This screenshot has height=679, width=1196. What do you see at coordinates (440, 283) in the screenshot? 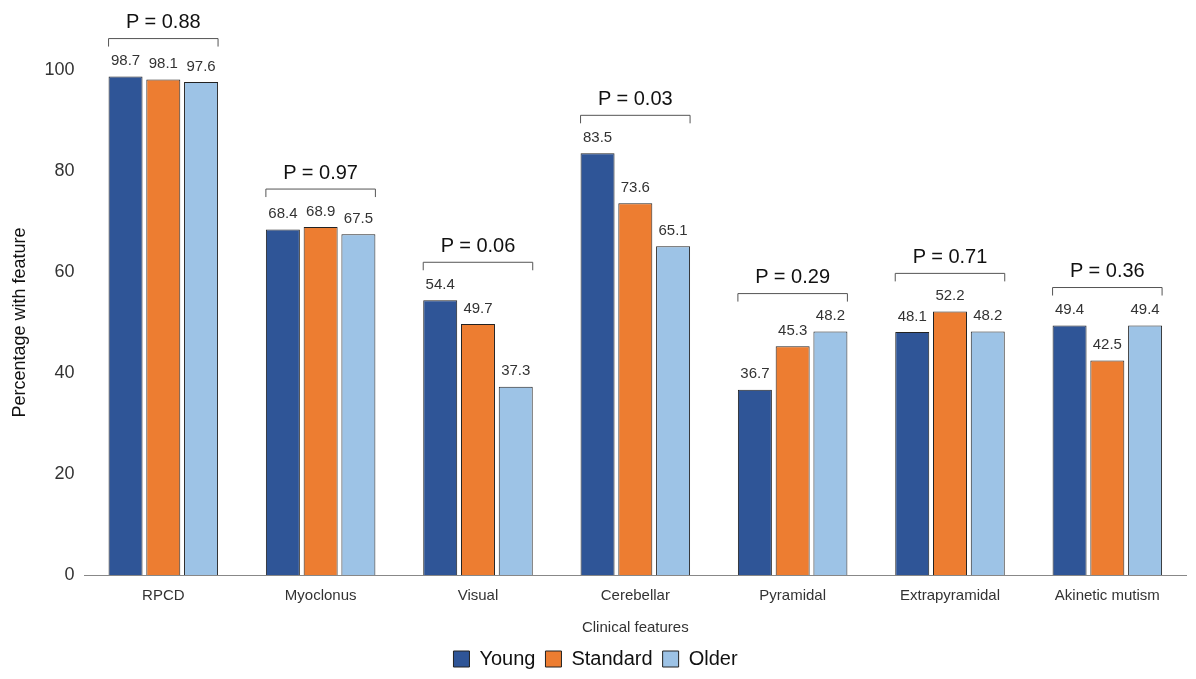
I see `data-label: 54.4` at bounding box center [440, 283].